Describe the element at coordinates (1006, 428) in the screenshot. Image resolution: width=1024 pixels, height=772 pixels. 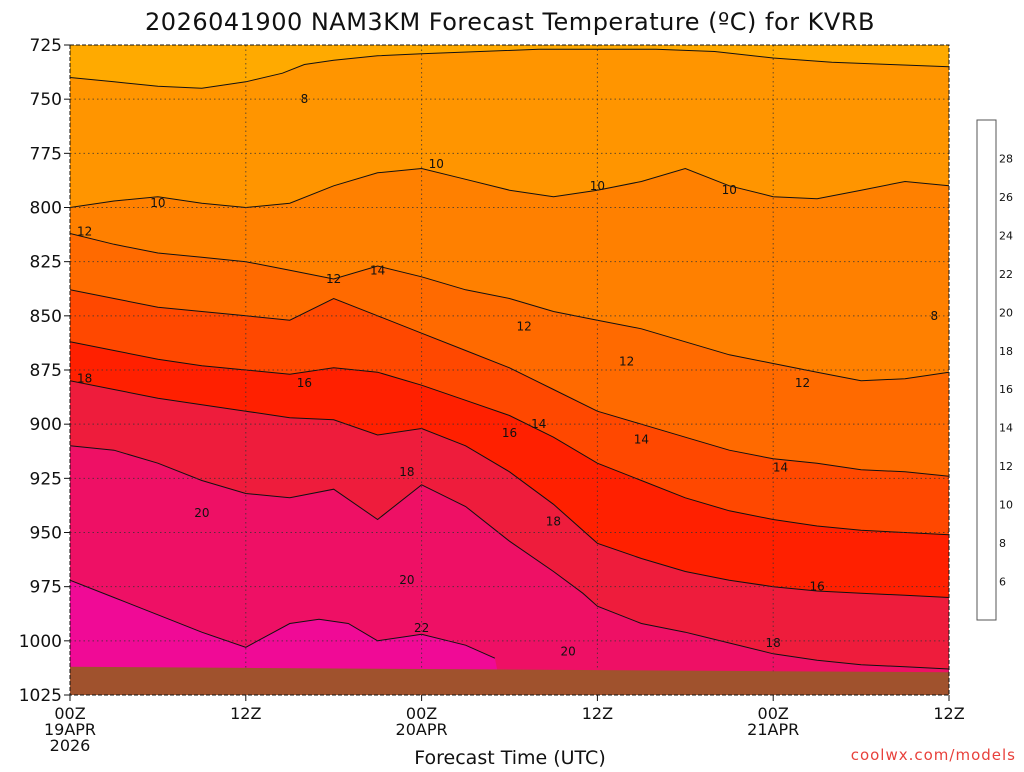
I see `colorbar-label: 14` at that location.